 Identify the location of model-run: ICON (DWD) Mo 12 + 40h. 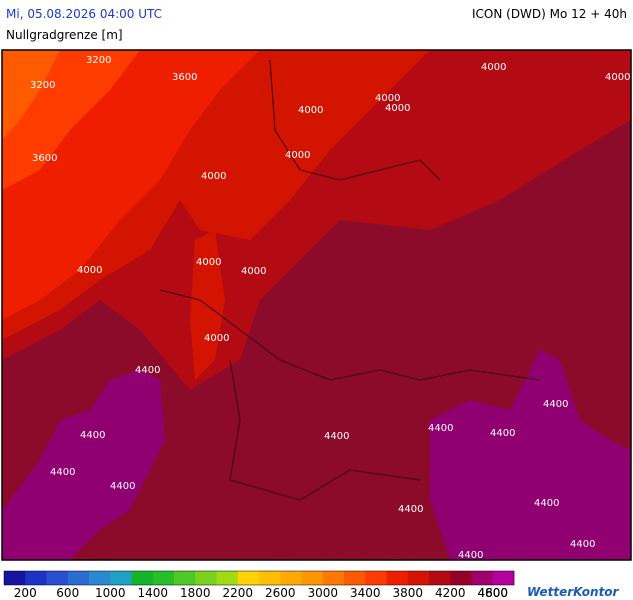
(549, 14).